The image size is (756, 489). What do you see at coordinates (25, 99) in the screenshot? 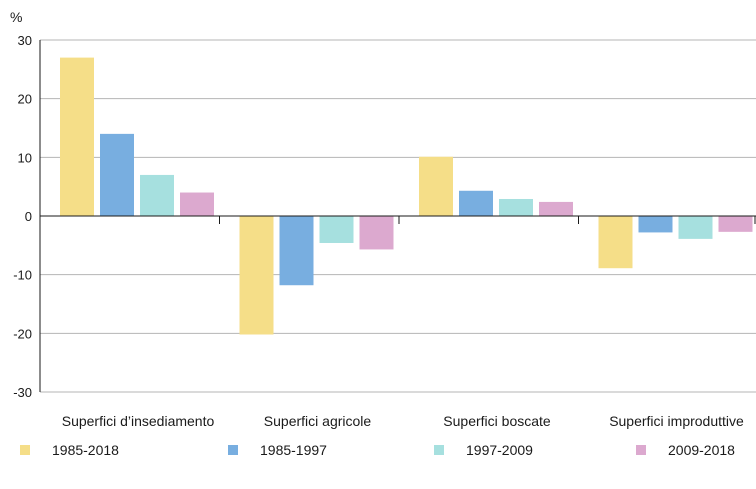
I see `y-tick-label: 20` at bounding box center [25, 99].